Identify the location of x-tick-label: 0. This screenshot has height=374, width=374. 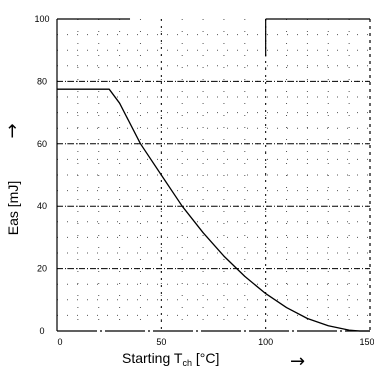
(59, 342).